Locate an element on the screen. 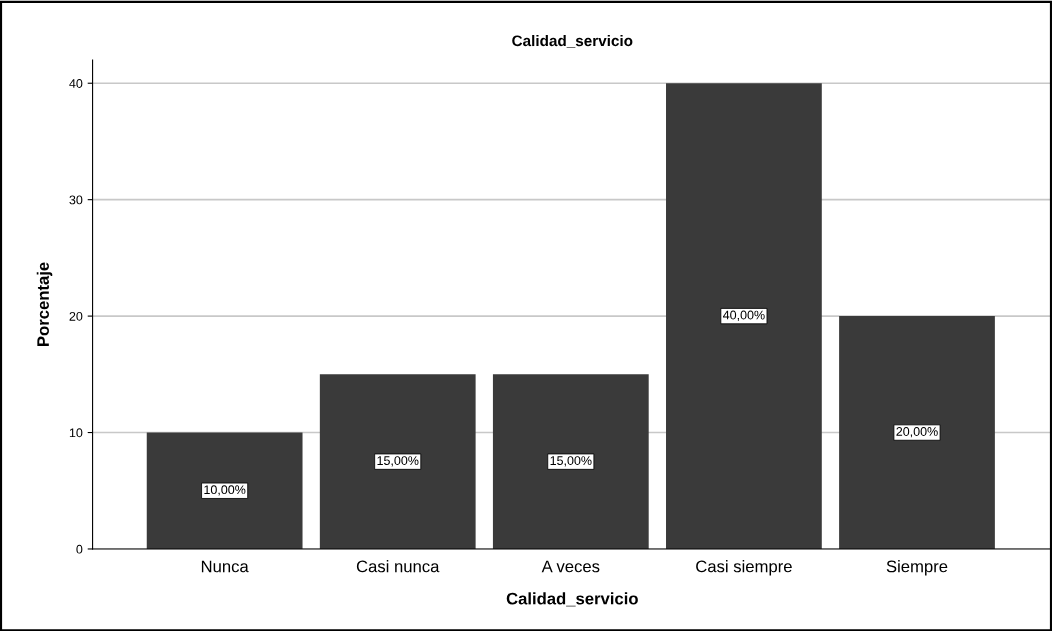 This screenshot has width=1052, height=631. x-tick-label: A veces is located at coordinates (570, 566).